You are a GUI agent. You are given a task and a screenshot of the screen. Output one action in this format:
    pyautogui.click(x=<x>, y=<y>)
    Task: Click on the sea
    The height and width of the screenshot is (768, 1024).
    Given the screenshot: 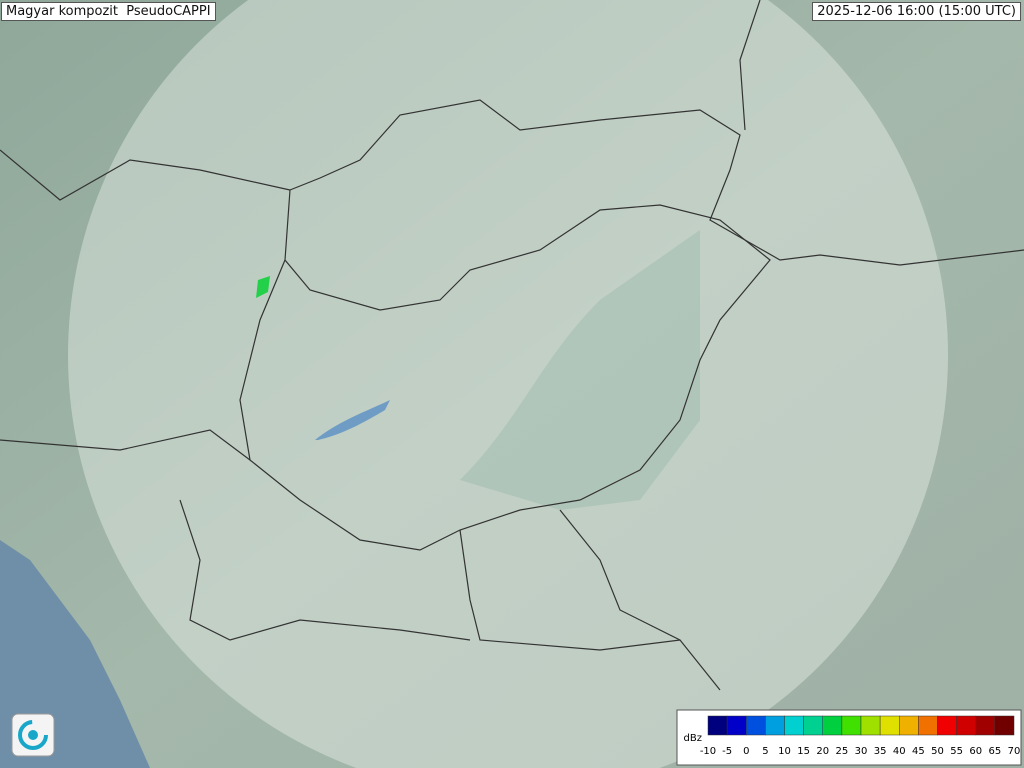 What is the action you would take?
    pyautogui.click(x=75, y=654)
    